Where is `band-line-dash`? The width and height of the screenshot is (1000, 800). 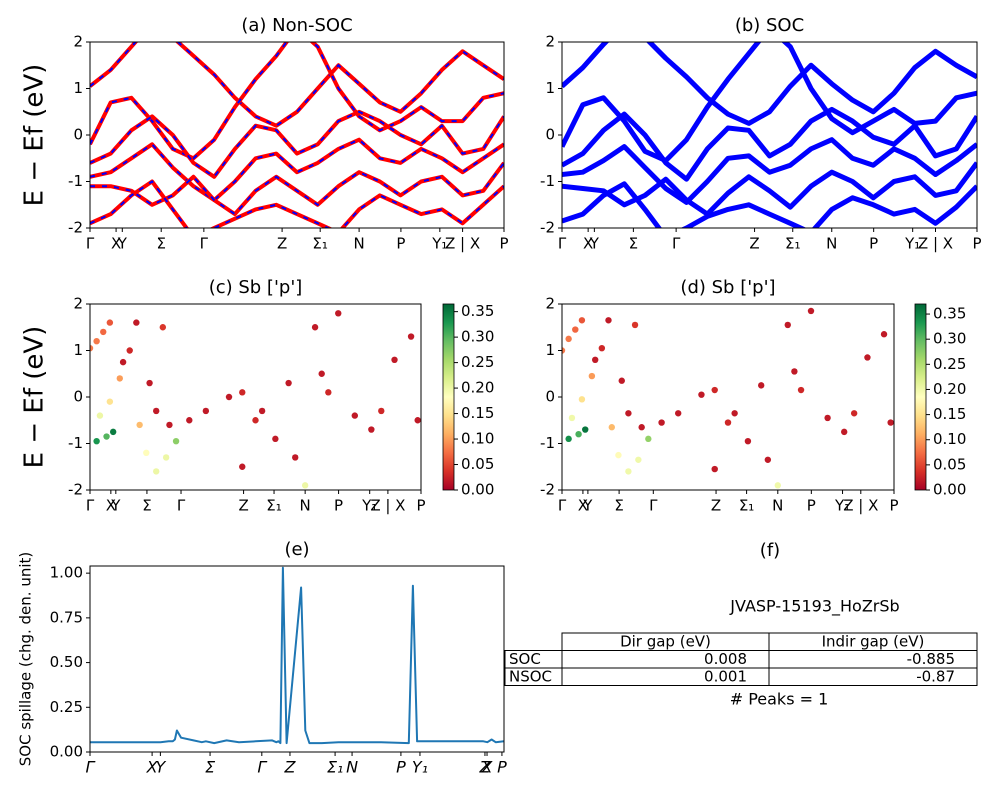 band-line-dash is located at coordinates (297, 189).